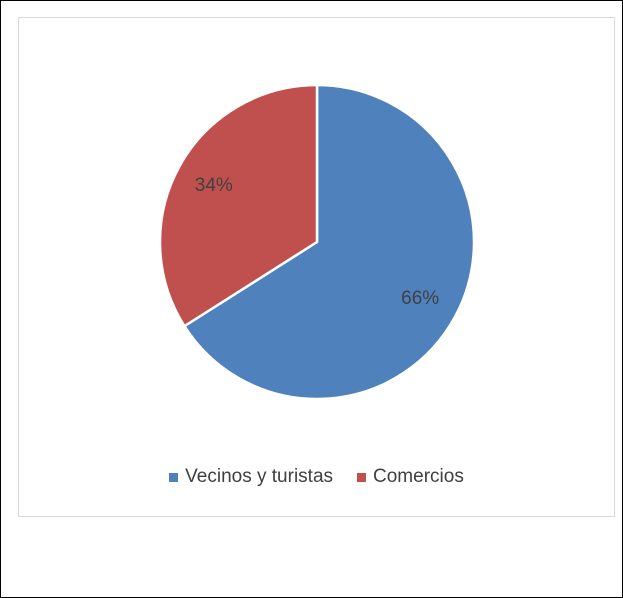  I want to click on legend-item-comercios: Comercios, so click(410, 477).